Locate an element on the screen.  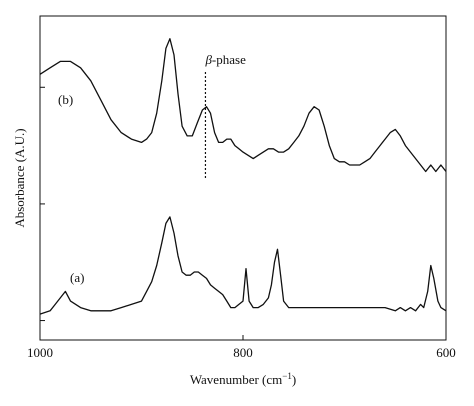
beta-phase-text: -phase is located at coordinates (229, 59).